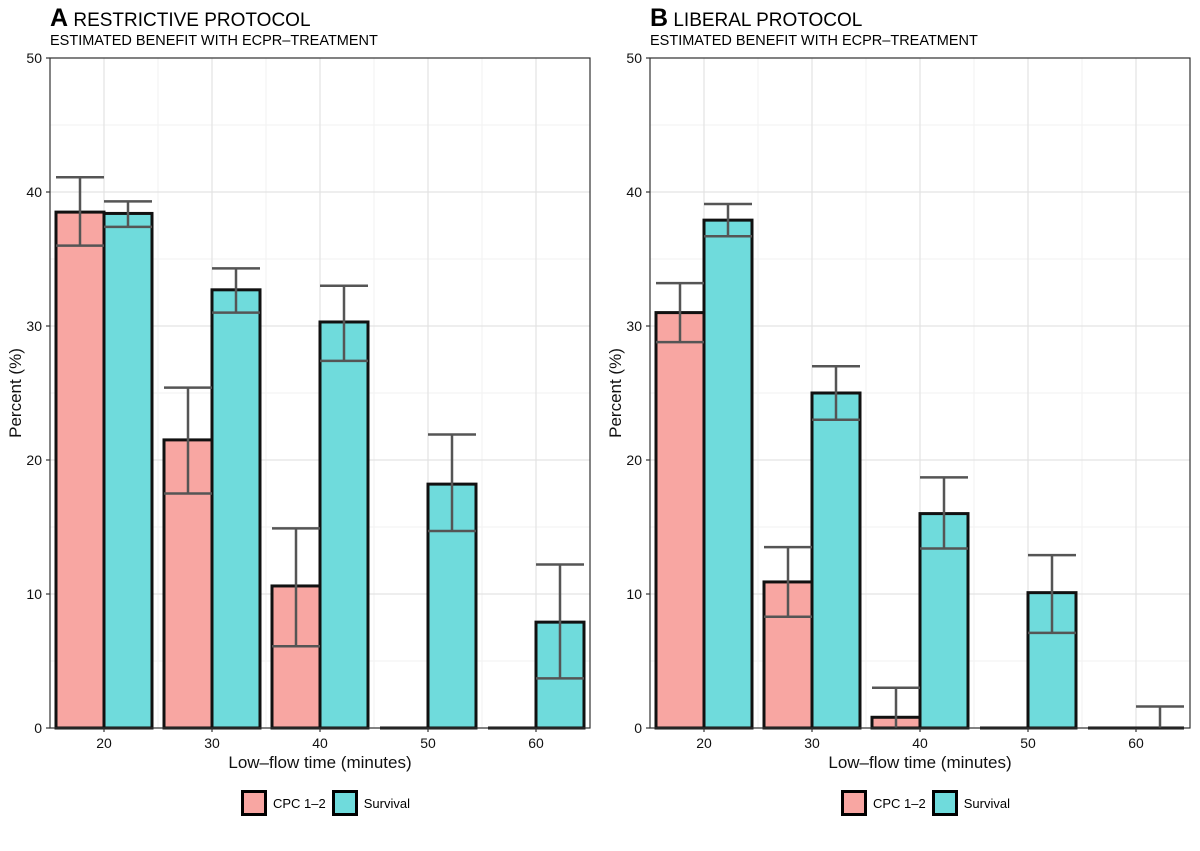 This screenshot has height=851, width=1200. I want to click on panel-letter: B, so click(659, 18).